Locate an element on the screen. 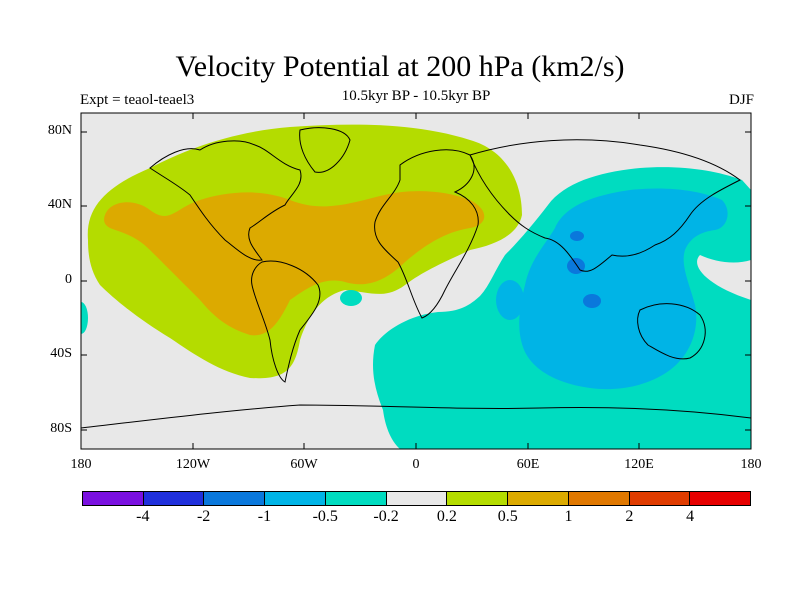 This screenshot has height=600, width=800. legend-label: 4 is located at coordinates (690, 516).